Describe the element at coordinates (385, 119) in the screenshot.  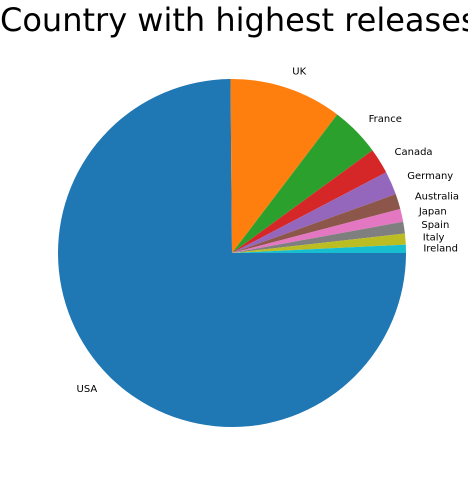
I see `slice-label-france: France` at that location.